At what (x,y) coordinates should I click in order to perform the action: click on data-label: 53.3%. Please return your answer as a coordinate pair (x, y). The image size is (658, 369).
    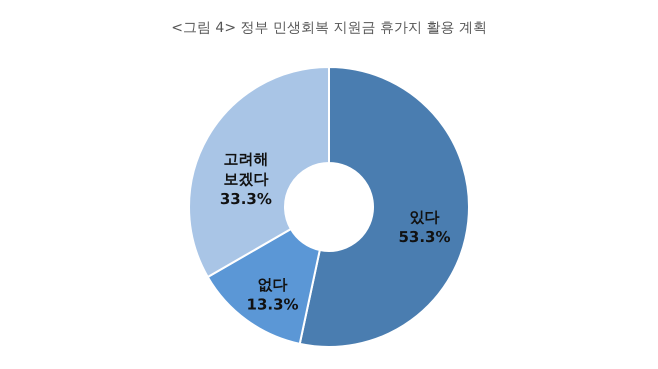
    Looking at the image, I should click on (424, 237).